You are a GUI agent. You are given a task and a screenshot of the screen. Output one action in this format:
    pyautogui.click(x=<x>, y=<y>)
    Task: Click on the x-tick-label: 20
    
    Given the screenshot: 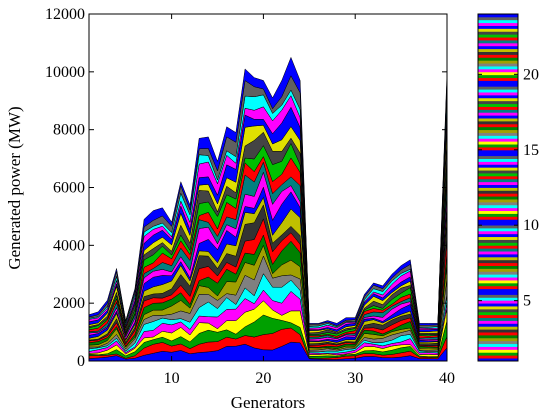 What is the action you would take?
    pyautogui.click(x=263, y=378)
    